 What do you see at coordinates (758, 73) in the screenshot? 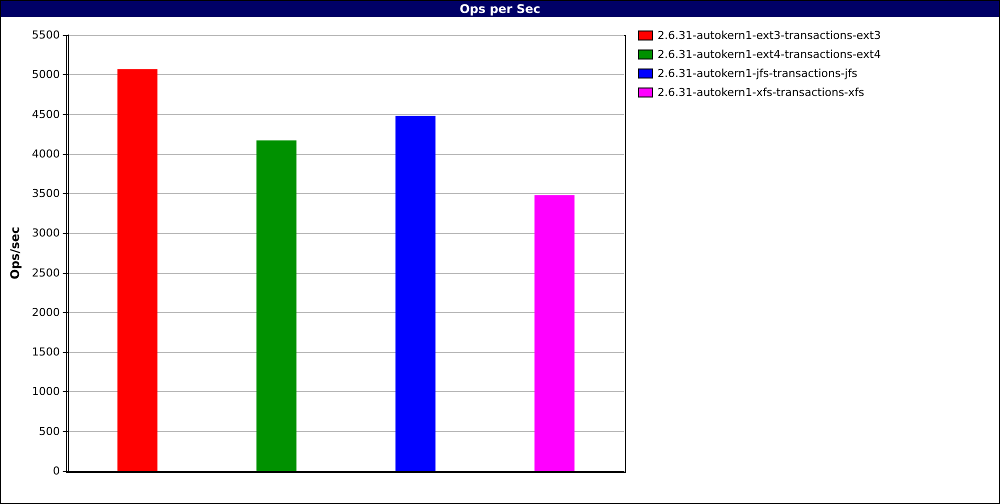
I see `legend-label: 2.6.31-autokern1-jfs-transactions-jfs` at bounding box center [758, 73].